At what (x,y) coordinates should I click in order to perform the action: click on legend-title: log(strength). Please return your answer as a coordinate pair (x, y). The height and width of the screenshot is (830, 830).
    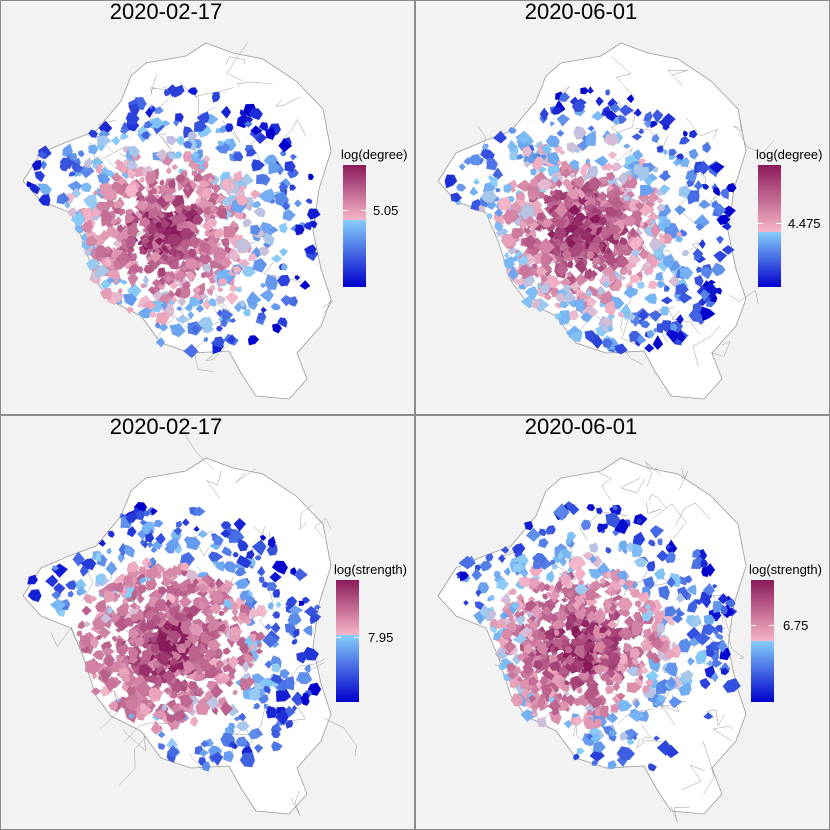
    Looking at the image, I should click on (370, 569).